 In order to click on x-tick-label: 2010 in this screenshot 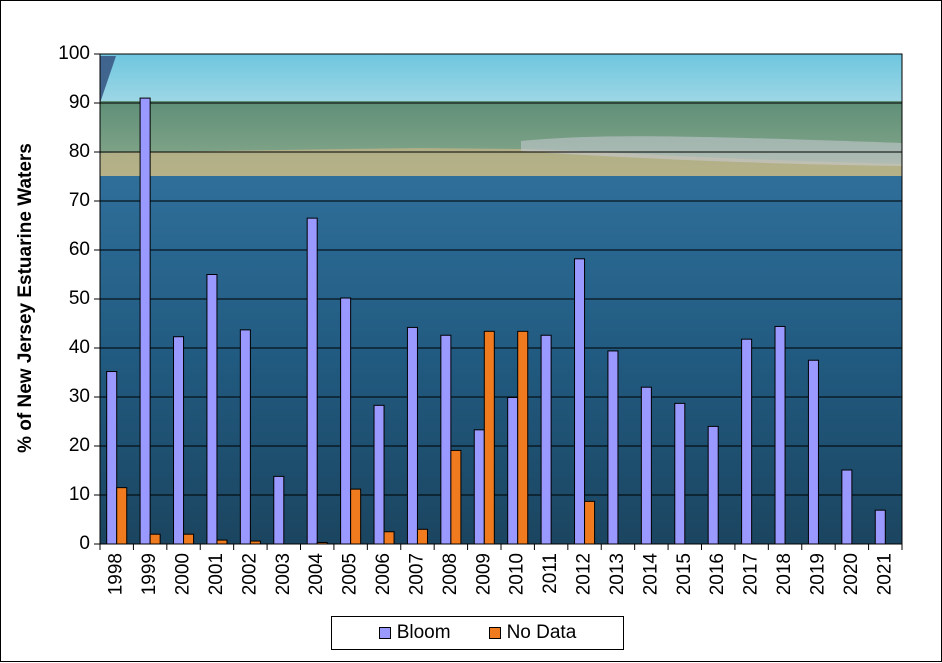, I will do `click(517, 574)`.